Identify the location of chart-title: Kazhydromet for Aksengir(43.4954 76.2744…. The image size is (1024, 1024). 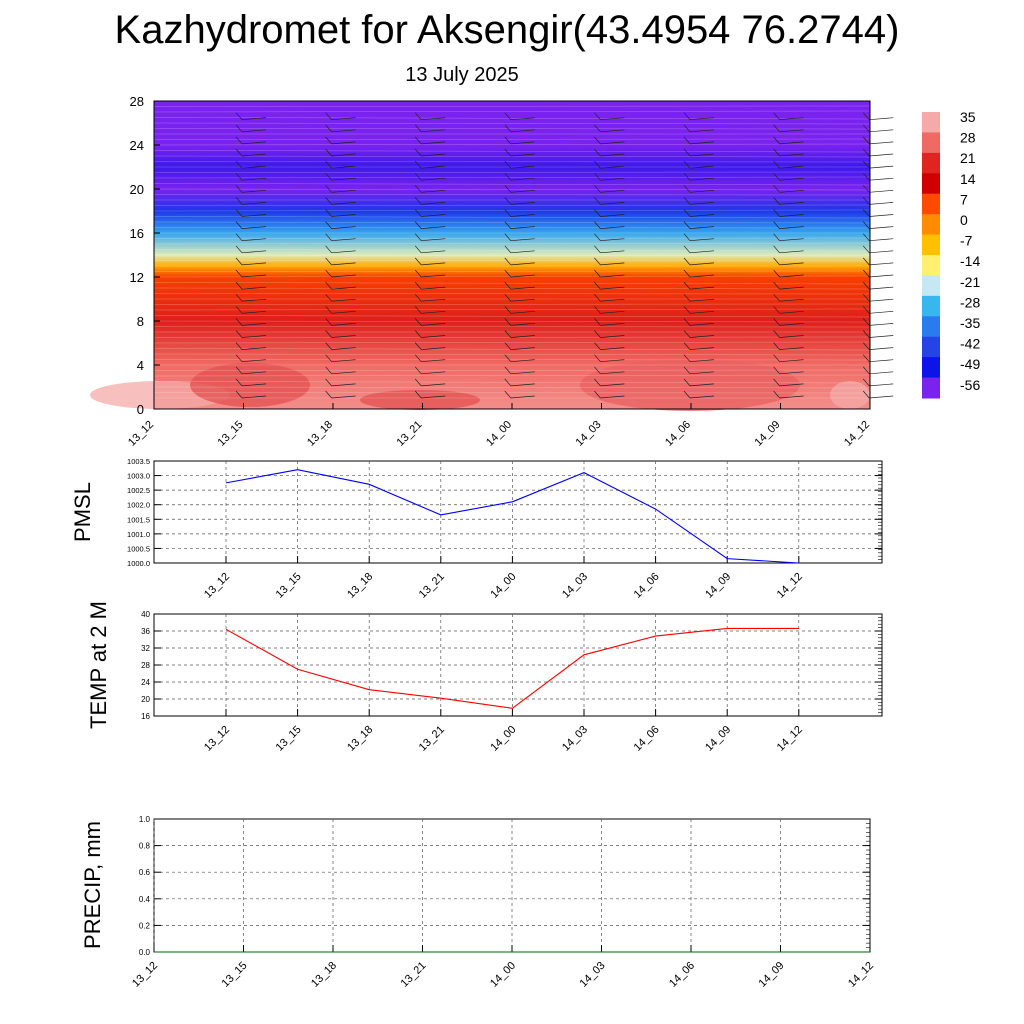
(507, 30).